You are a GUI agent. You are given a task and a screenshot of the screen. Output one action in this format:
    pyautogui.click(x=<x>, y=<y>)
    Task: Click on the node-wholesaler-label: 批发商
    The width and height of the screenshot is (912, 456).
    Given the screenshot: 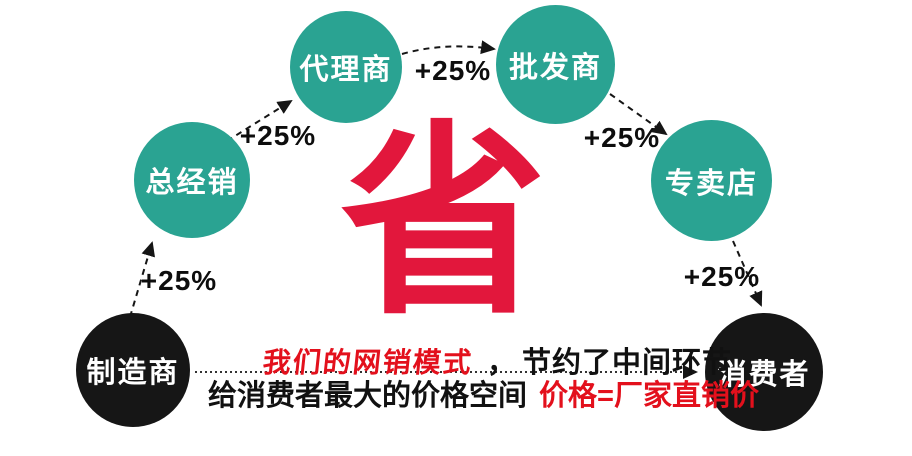 What is the action you would take?
    pyautogui.click(x=555, y=67)
    